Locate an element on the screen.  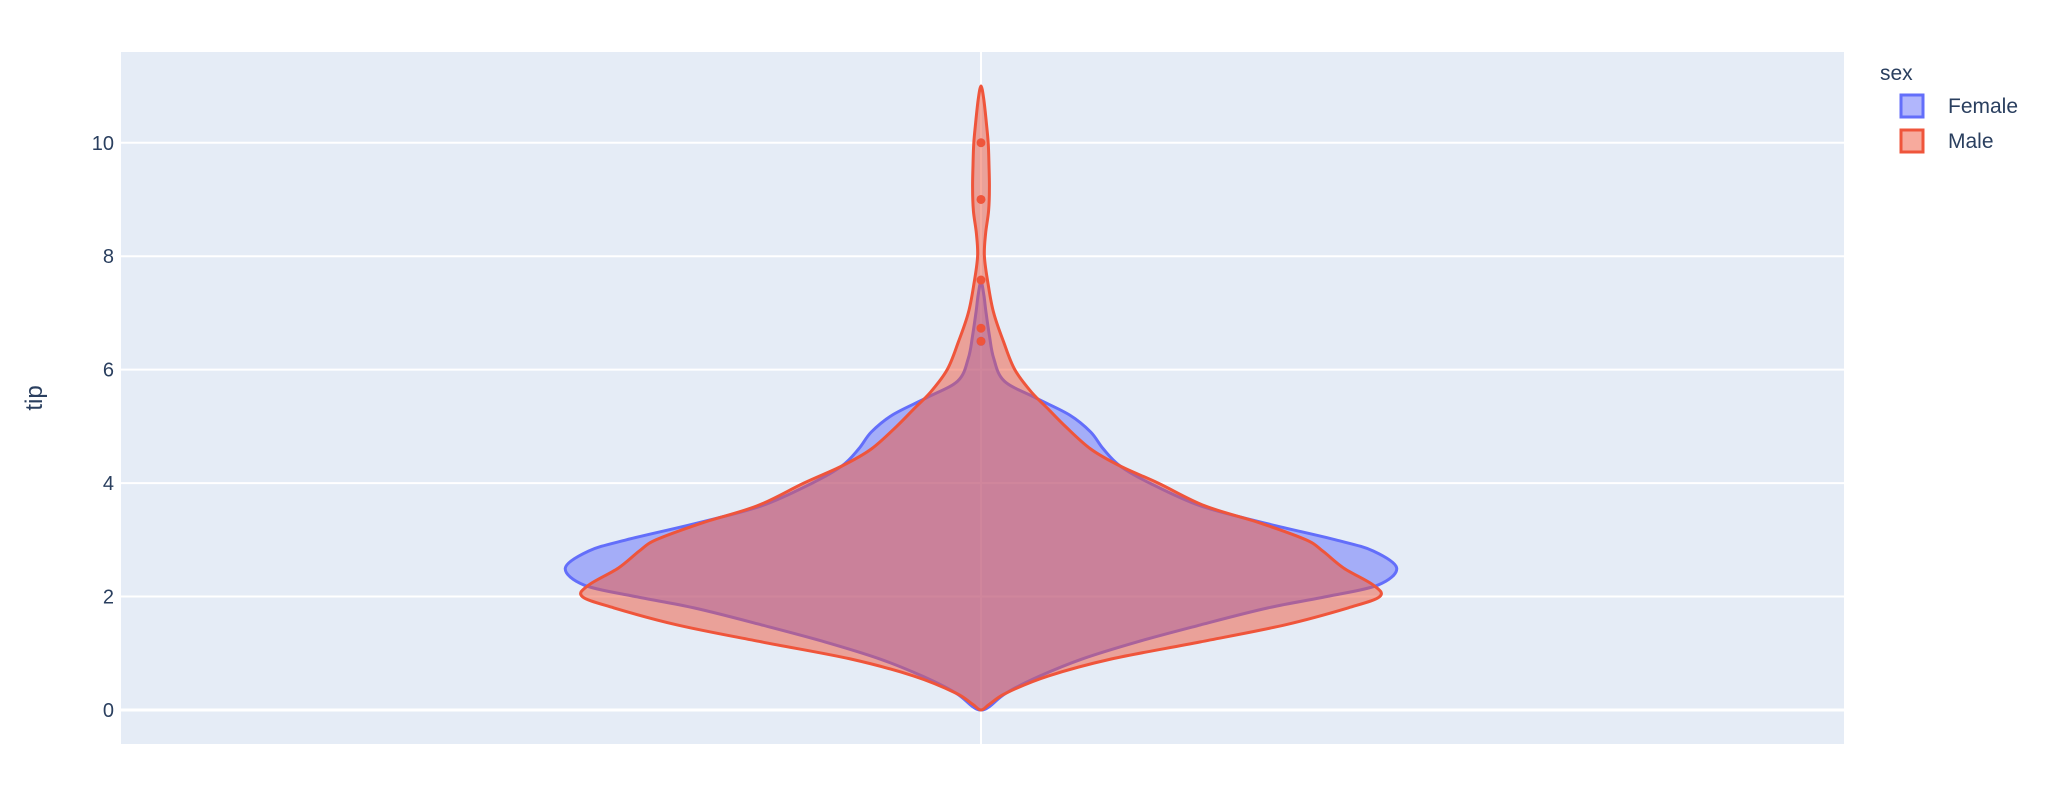
legend: sex Female Male is located at coordinates (1949, 108).